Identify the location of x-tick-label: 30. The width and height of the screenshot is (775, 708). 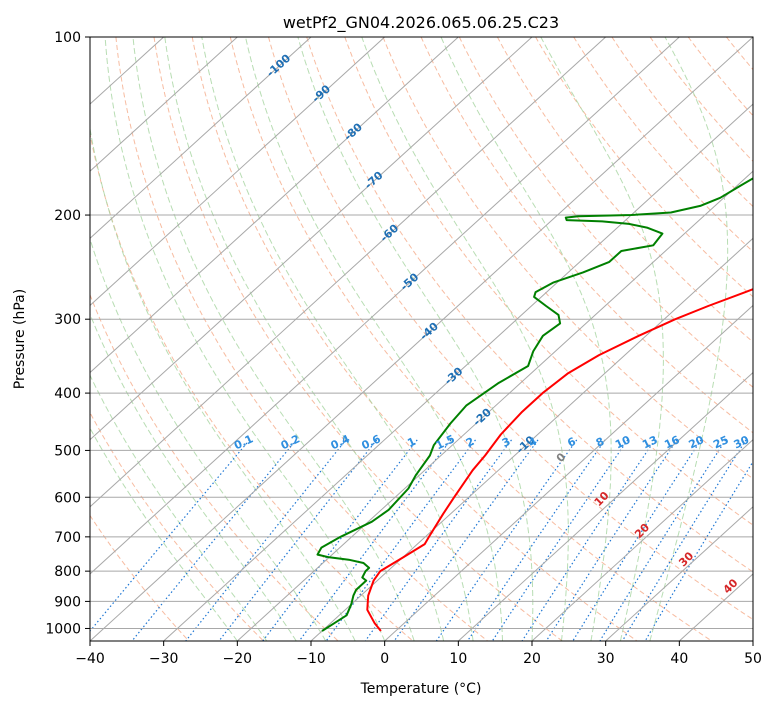
(606, 659).